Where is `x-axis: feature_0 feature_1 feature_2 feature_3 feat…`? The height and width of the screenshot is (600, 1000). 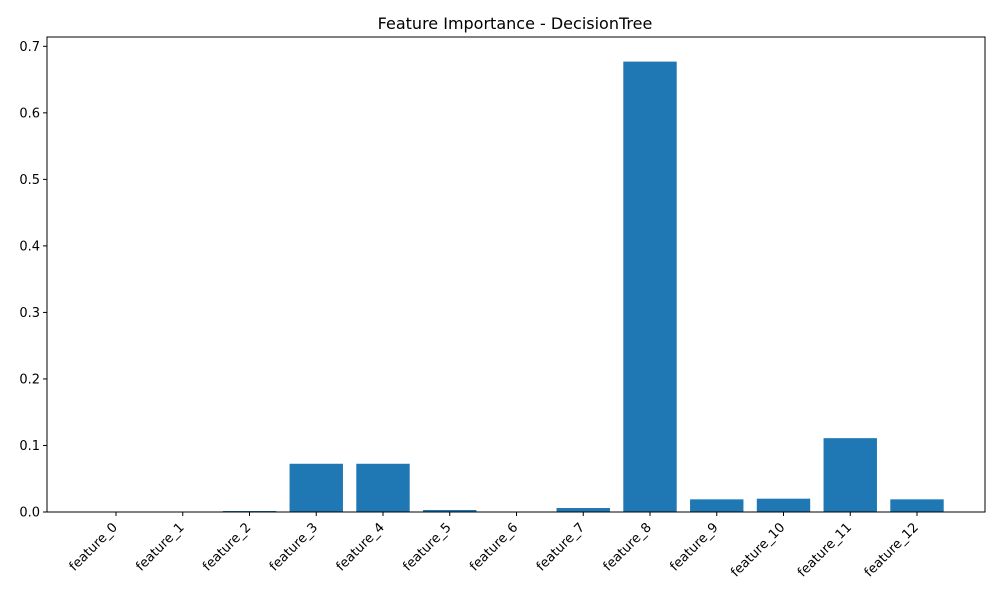
x-axis: feature_0 feature_1 feature_2 feature_3 feat… is located at coordinates (494, 546).